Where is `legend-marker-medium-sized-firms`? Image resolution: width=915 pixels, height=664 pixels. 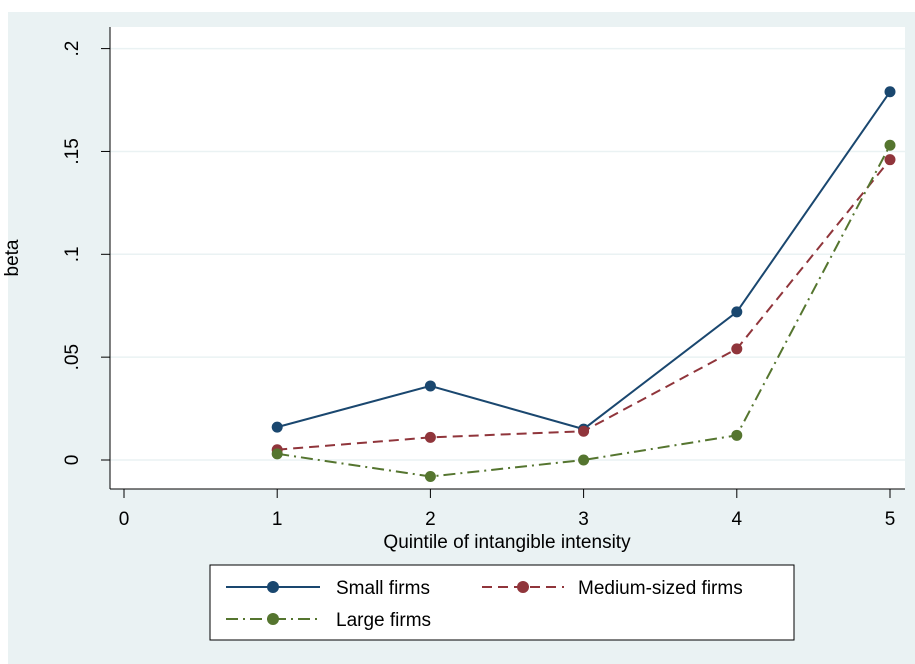
legend-marker-medium-sized-firms is located at coordinates (523, 587).